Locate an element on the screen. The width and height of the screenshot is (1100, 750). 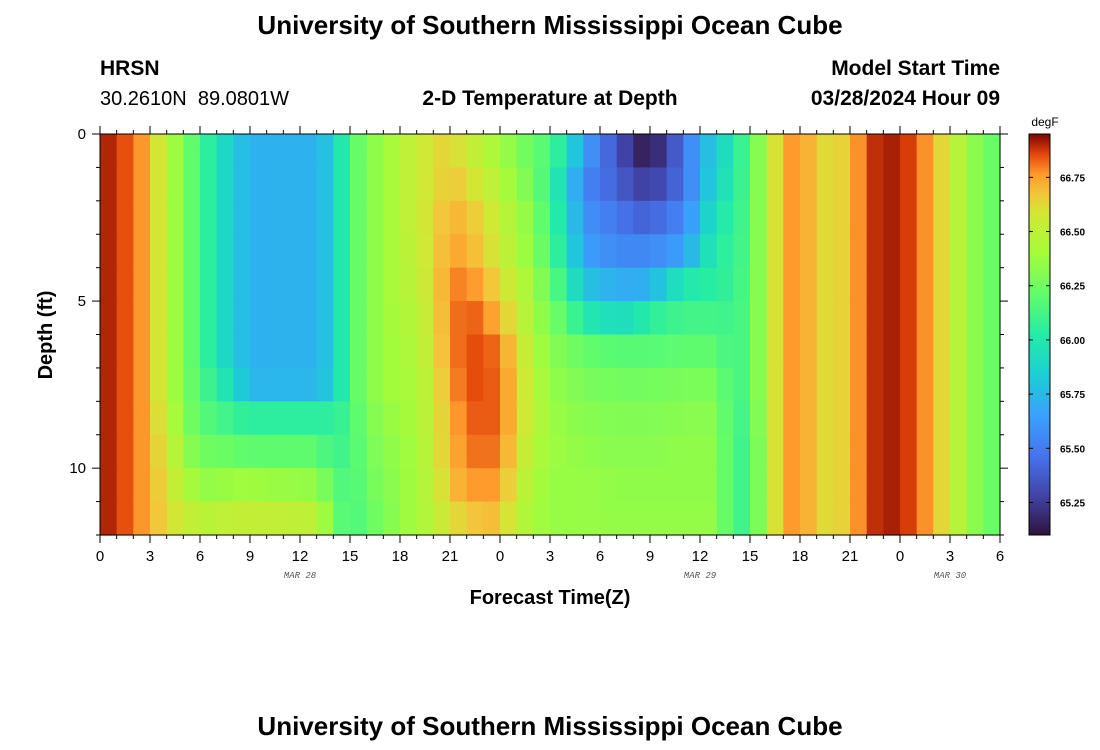
y-tick-label: 10 is located at coordinates (77, 468).